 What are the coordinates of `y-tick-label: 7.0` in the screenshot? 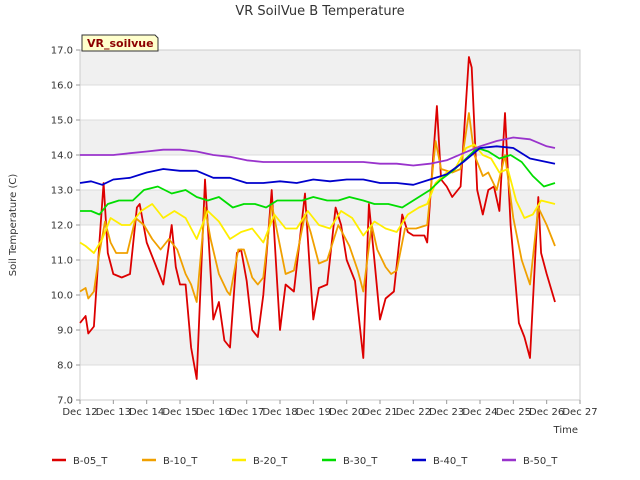 It's located at (65, 401).